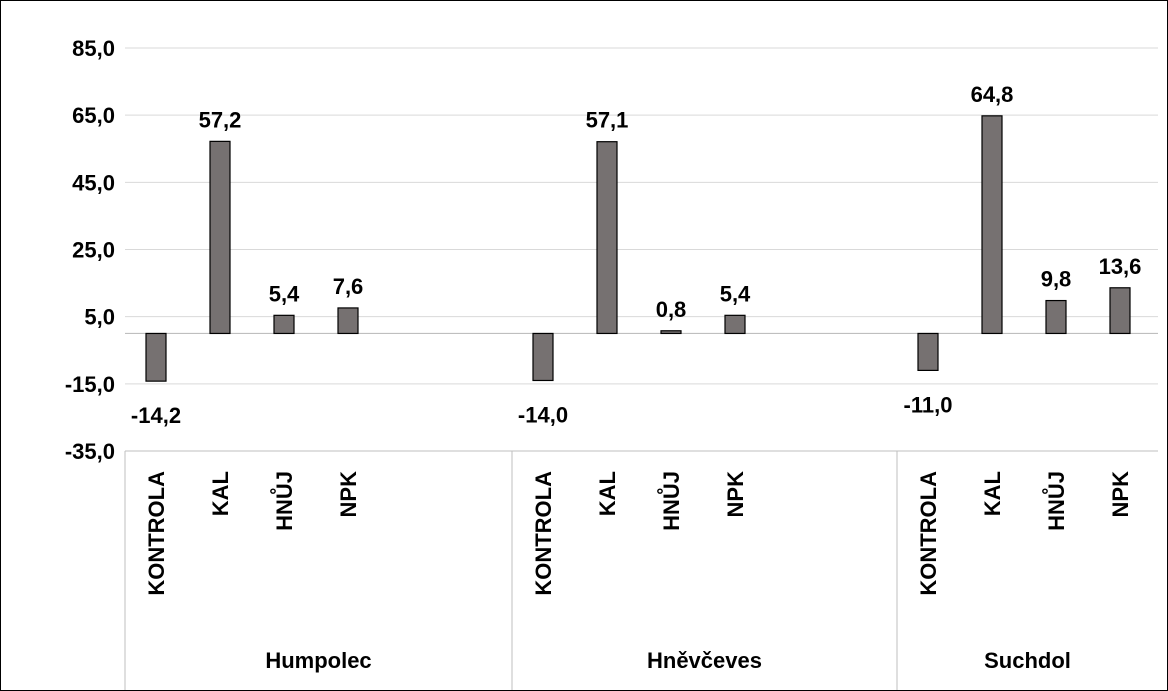  Describe the element at coordinates (93, 250) in the screenshot. I see `y-tick-label: 25,0` at that location.